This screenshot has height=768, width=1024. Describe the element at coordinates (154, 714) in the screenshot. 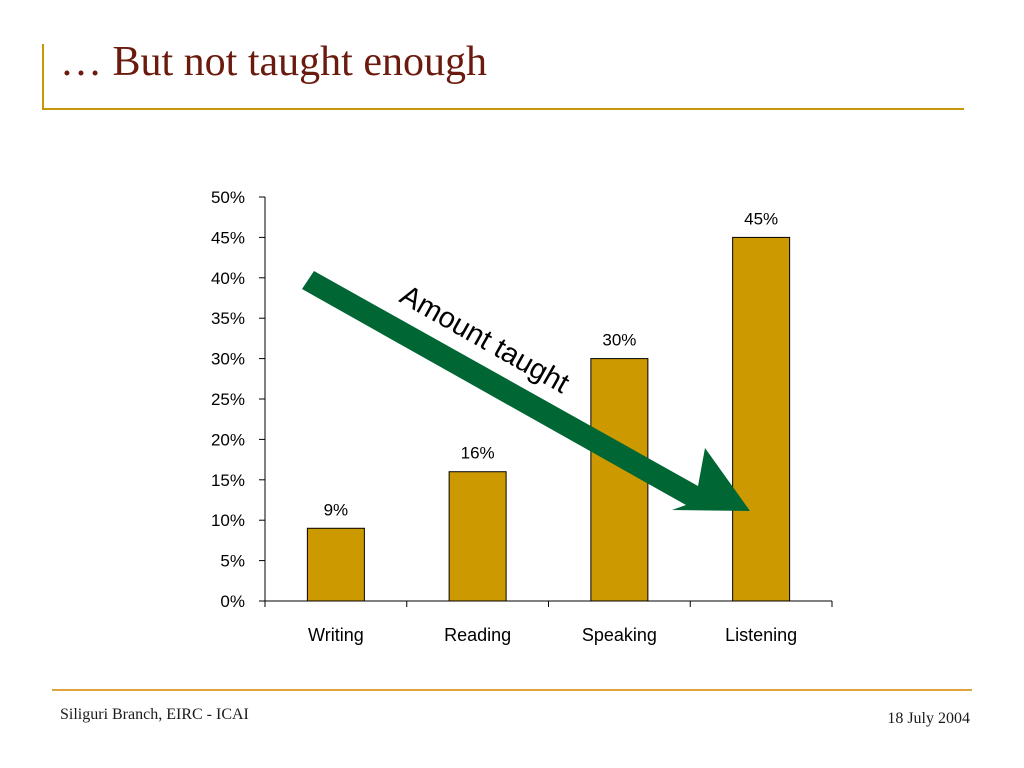

I see `footer-left-text: Siliguri Branch, EIRC - ICAI` at that location.